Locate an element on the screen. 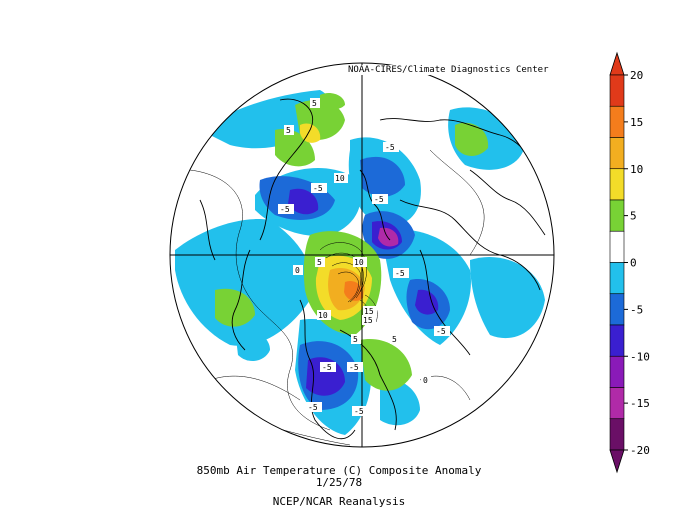  colorbar-tick-label: 0 is located at coordinates (633, 263).